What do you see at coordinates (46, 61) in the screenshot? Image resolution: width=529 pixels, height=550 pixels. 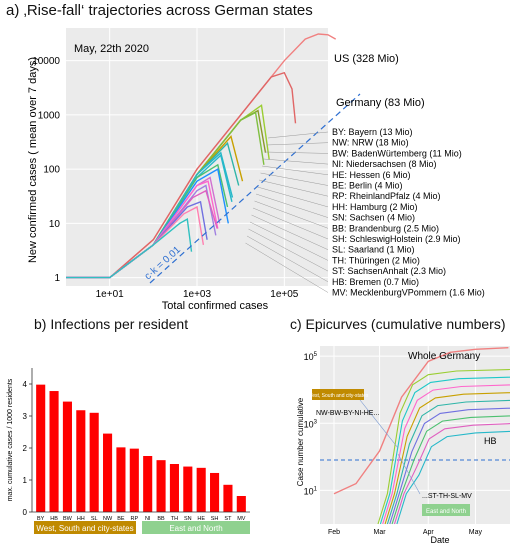 I see `y-tick-label: 10000` at bounding box center [46, 61].